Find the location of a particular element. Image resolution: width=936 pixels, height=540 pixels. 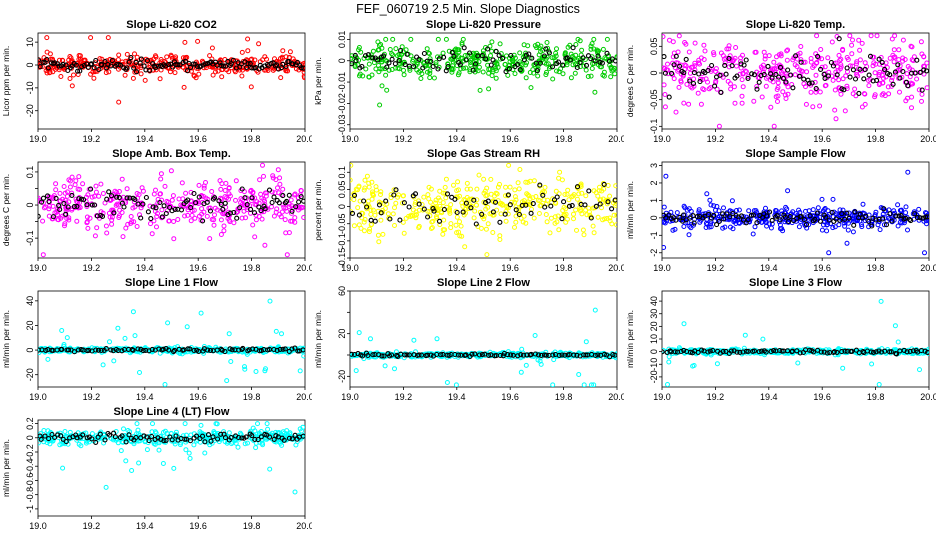

x-tick-label: 19.6 is located at coordinates (198, 397).